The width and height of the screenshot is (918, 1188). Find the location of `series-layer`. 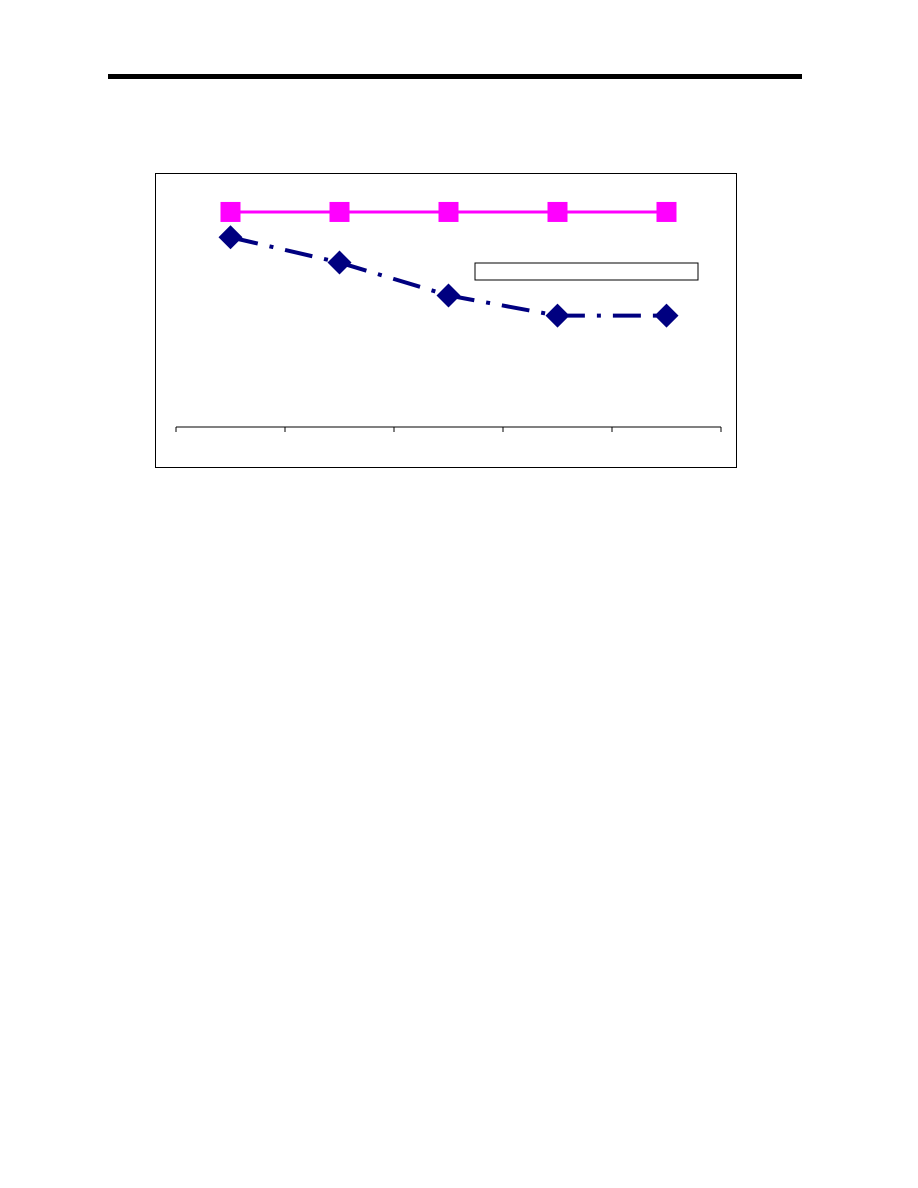

series-layer is located at coordinates (448, 264).